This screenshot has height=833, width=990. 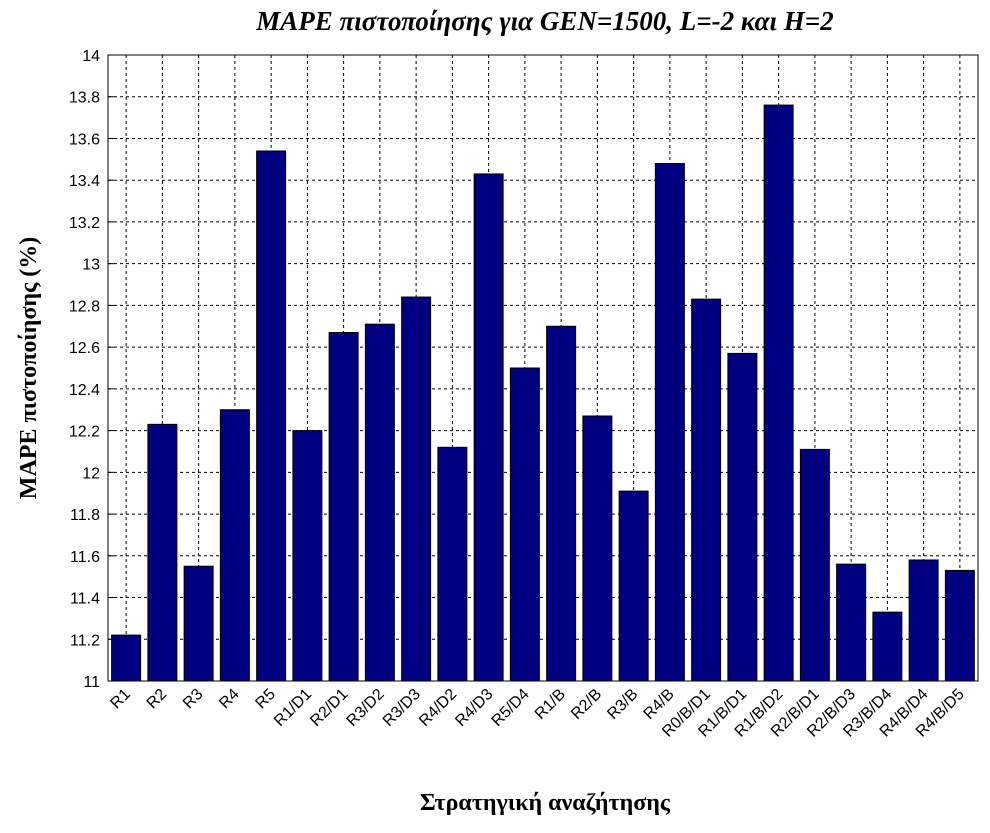 What do you see at coordinates (84, 348) in the screenshot?
I see `y-tick-label: 12.6` at bounding box center [84, 348].